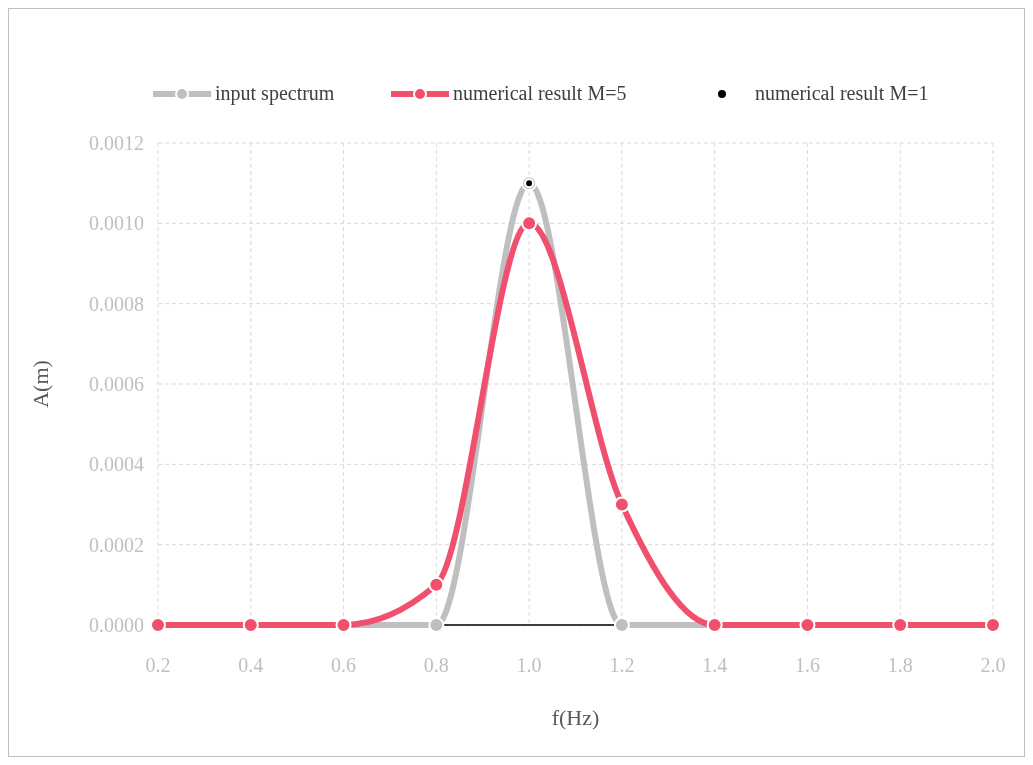  I want to click on y-tick-label: 0.0010, so click(116, 223).